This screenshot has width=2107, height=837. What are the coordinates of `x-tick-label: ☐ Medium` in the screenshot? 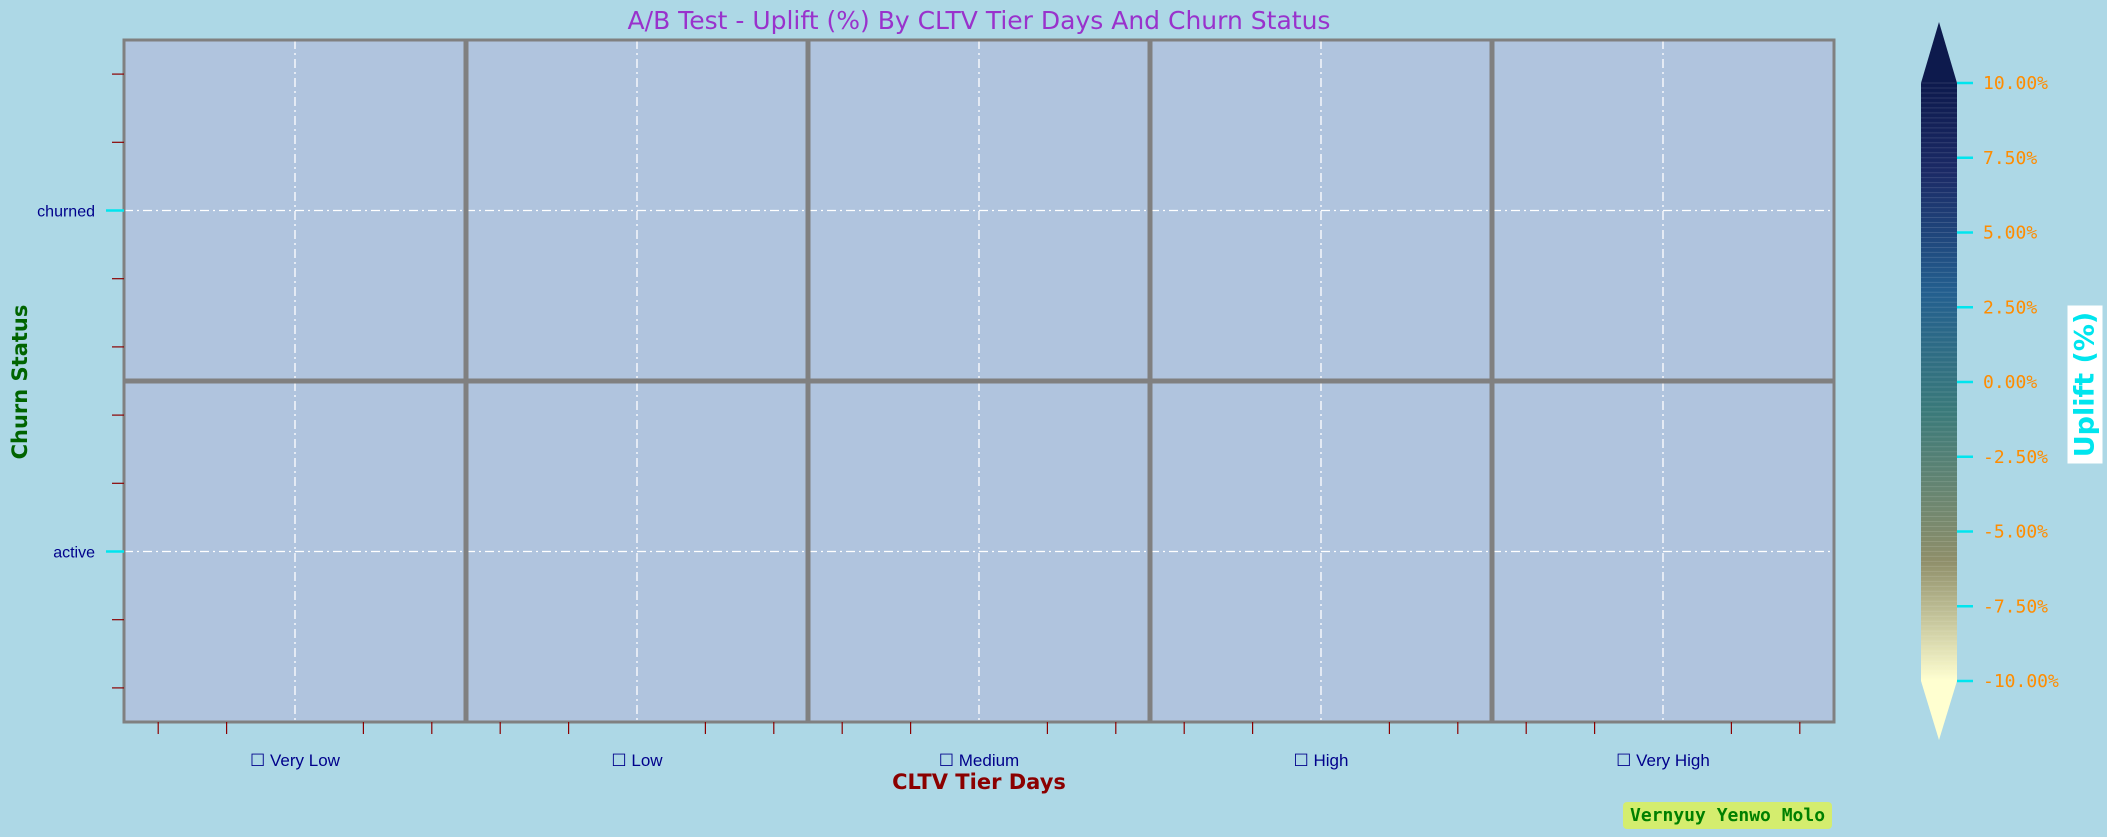 It's located at (979, 760).